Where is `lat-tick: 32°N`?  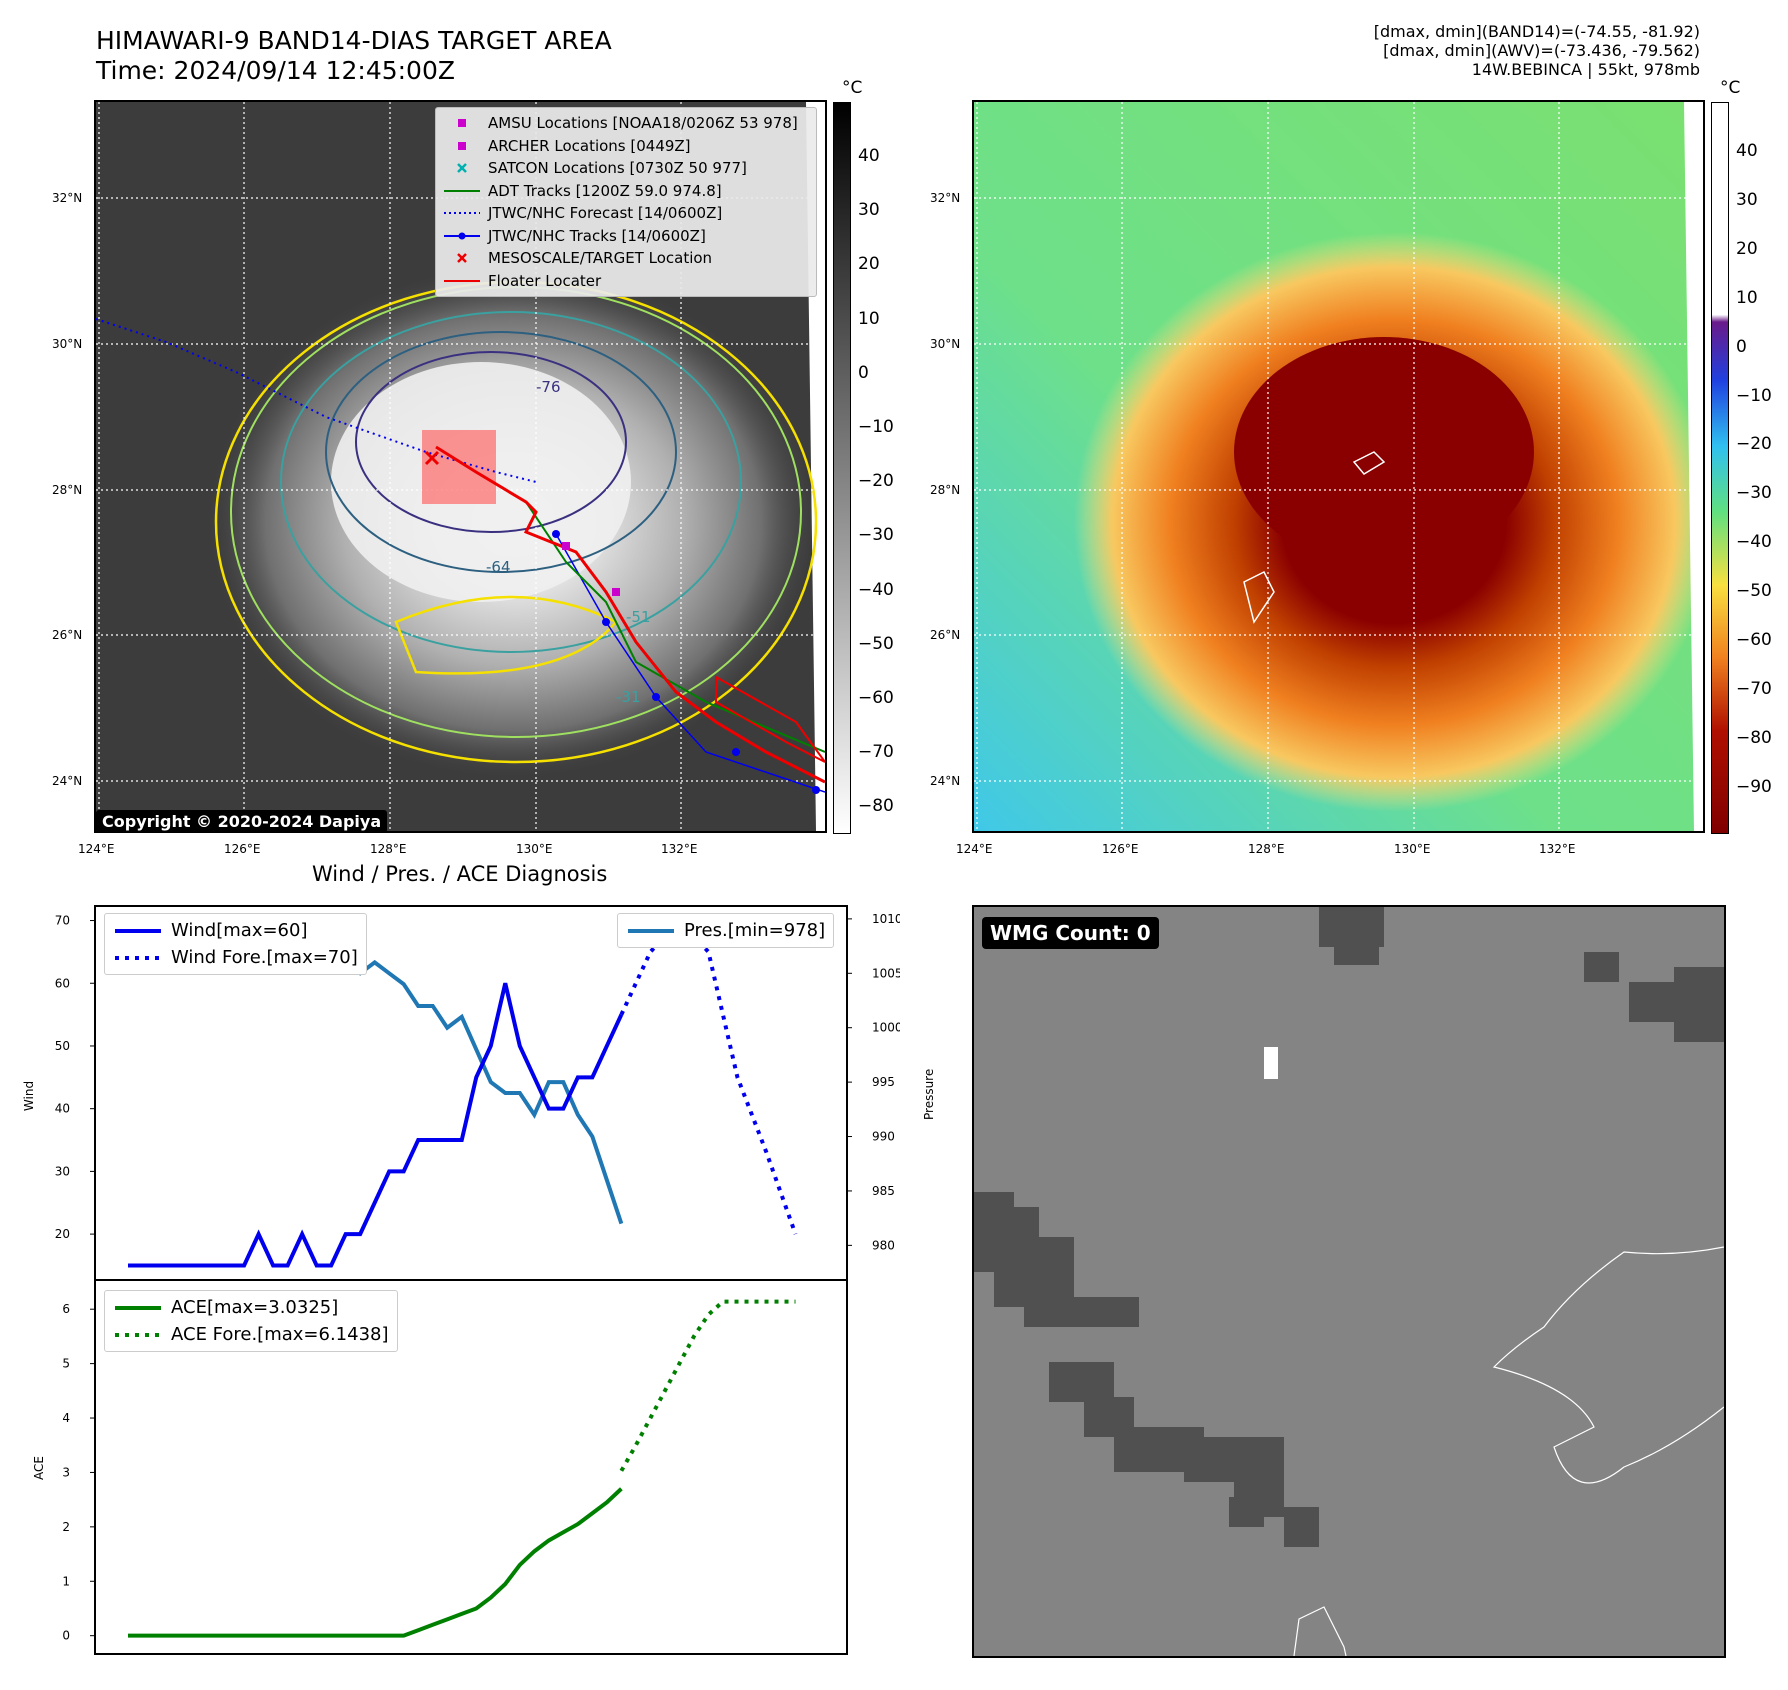
lat-tick: 32°N is located at coordinates (945, 198).